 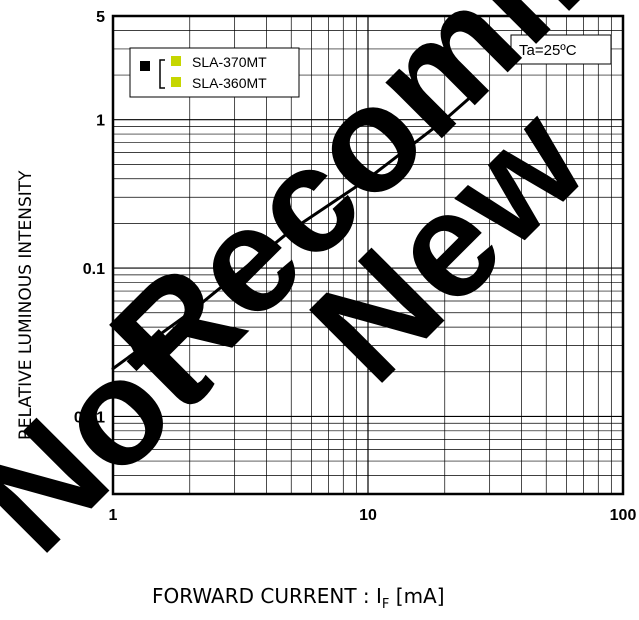 I want to click on condition-label: Ta=25ºC, so click(x=548, y=50).